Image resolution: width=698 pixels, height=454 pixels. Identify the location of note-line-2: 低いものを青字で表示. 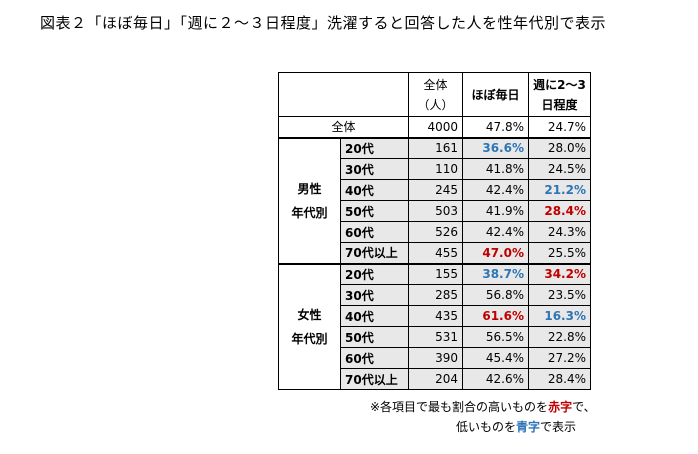
(516, 426).